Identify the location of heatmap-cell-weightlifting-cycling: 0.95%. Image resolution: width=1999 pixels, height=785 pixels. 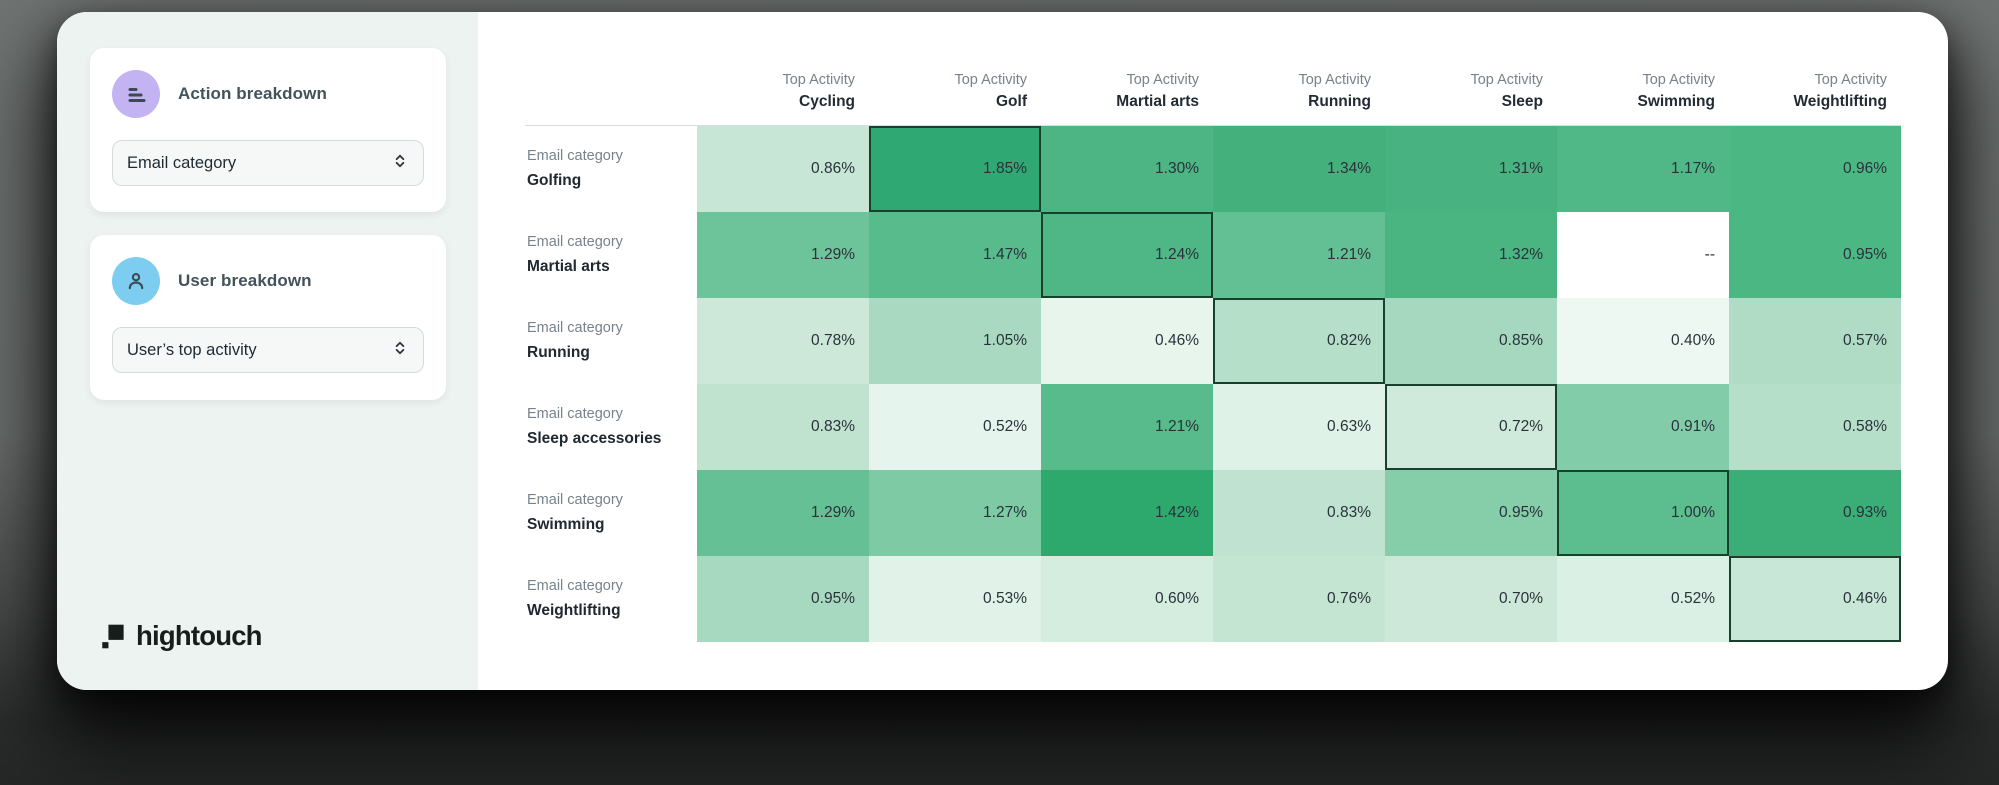
(783, 599).